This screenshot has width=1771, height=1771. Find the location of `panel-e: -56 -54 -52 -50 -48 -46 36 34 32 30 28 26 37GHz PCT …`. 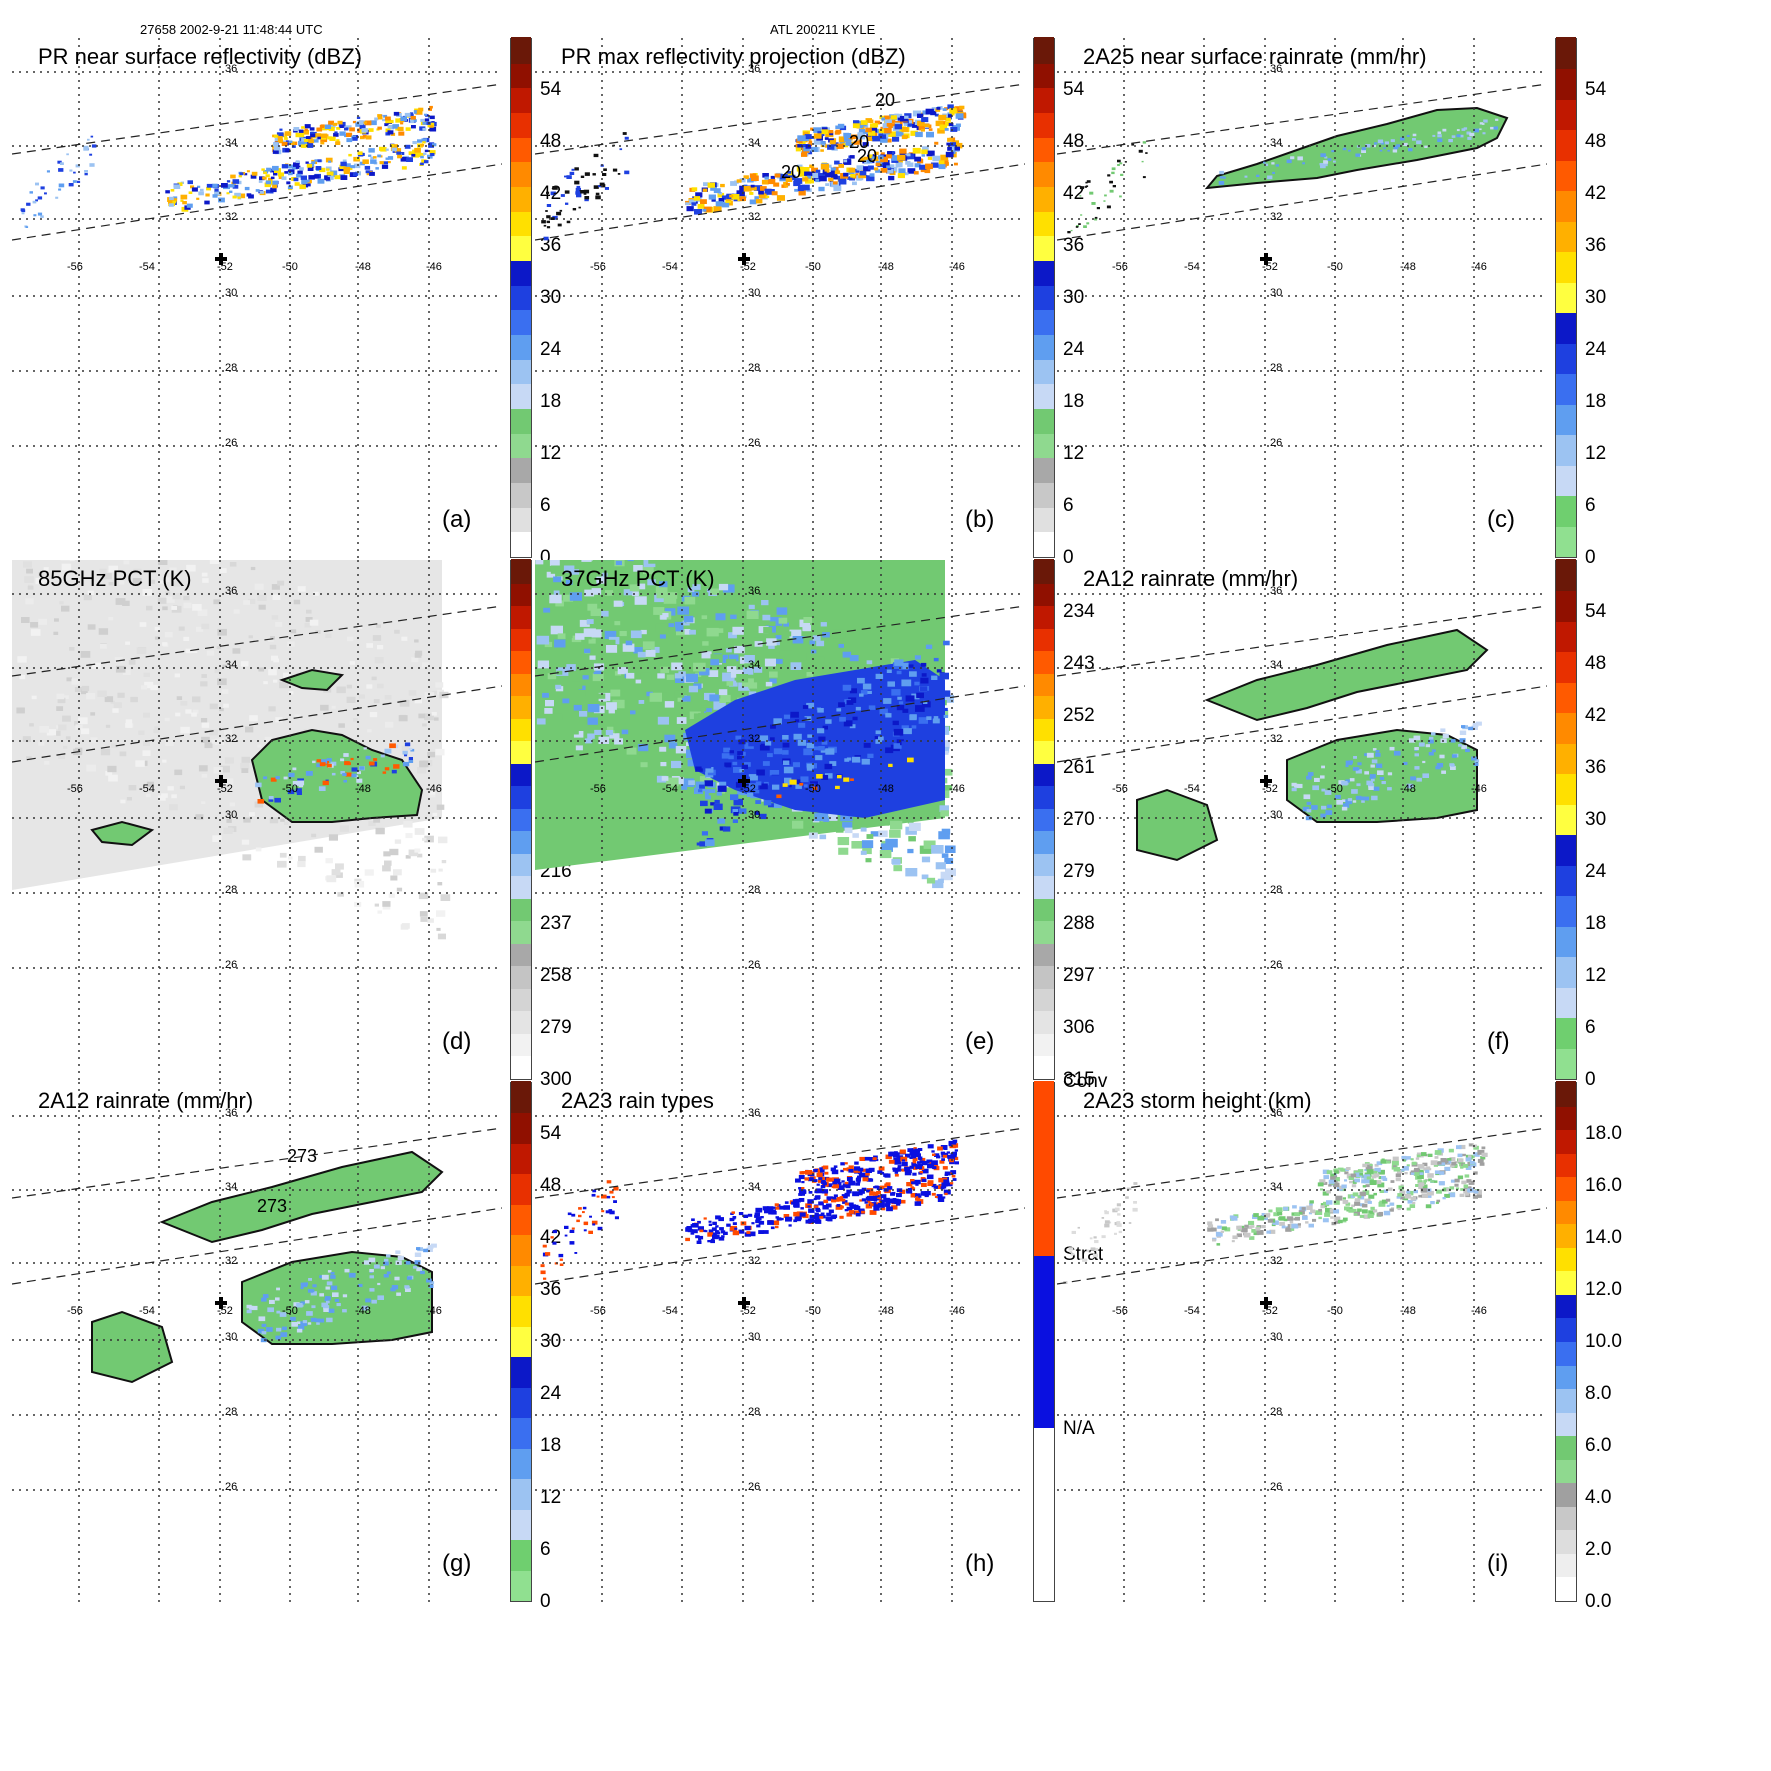

panel-e: -56 -54 -52 -50 -48 -46 36 34 32 30 28 26 37GHz PCT … is located at coordinates (825, 839).